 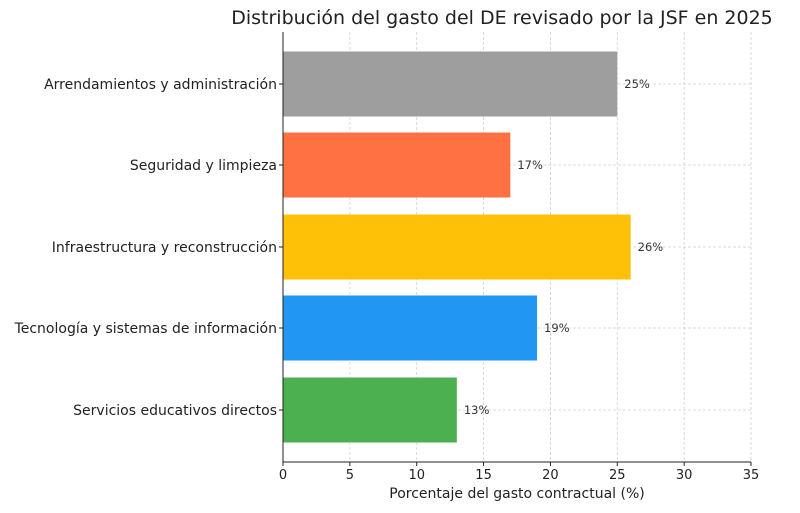 What do you see at coordinates (516, 494) in the screenshot?
I see `x-axis-label: Porcentaje del gasto contractual (%)` at bounding box center [516, 494].